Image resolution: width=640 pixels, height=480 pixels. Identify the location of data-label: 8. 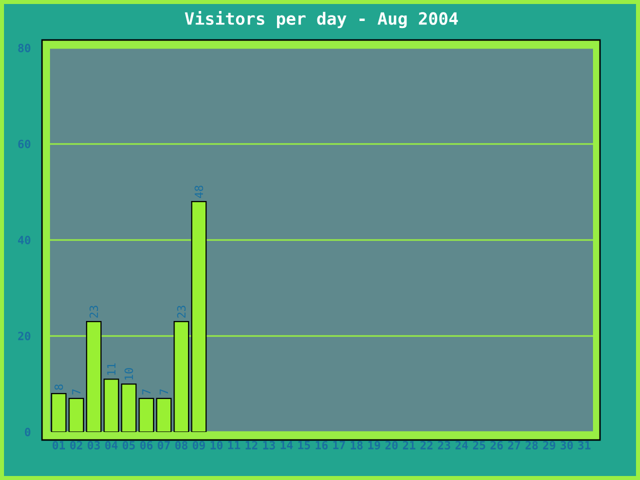
(59, 387).